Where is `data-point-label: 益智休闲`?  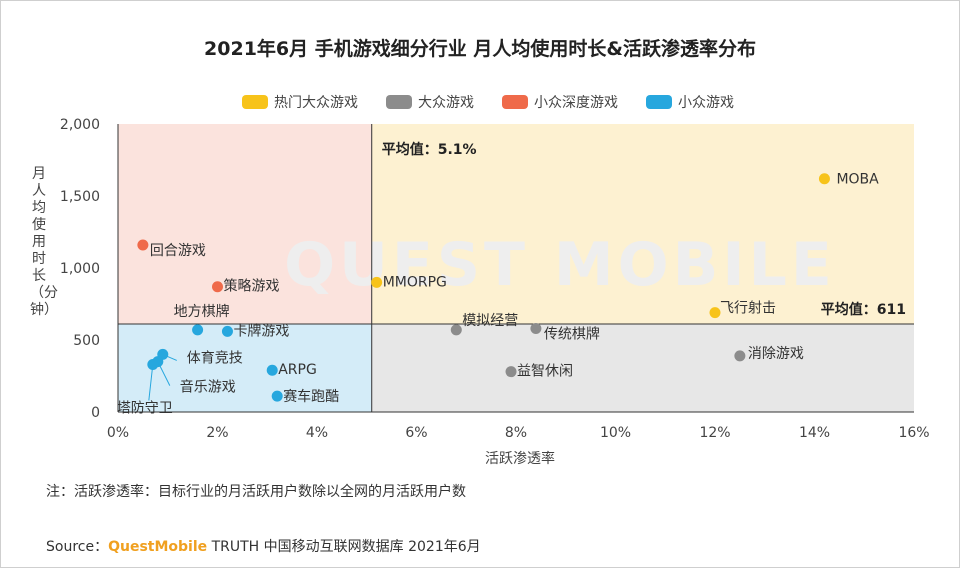
data-point-label: 益智休闲 is located at coordinates (545, 372).